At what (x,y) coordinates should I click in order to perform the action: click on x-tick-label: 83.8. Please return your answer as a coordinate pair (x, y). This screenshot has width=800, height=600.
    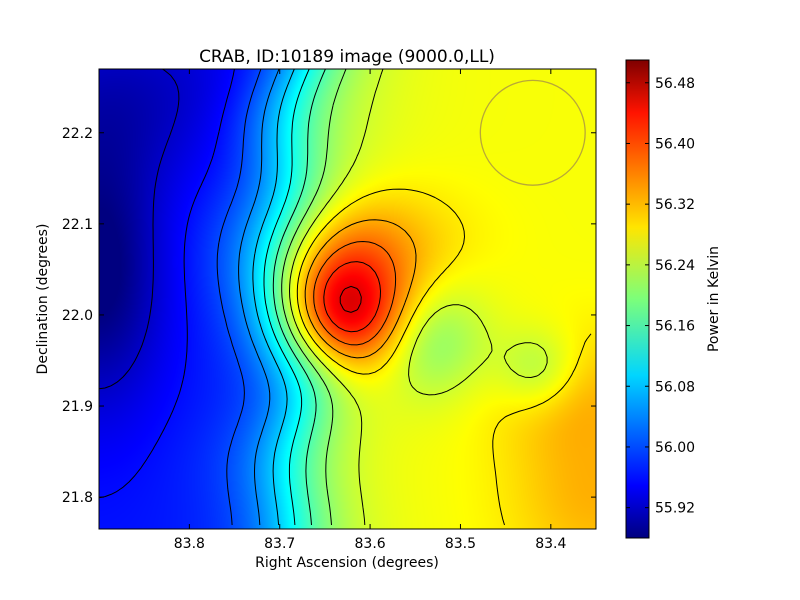
    Looking at the image, I should click on (189, 544).